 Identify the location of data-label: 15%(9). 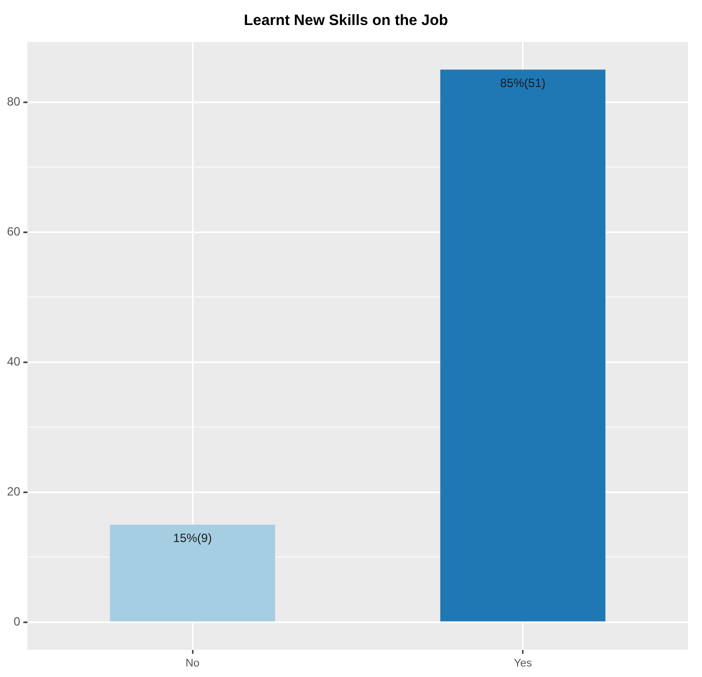
(192, 537).